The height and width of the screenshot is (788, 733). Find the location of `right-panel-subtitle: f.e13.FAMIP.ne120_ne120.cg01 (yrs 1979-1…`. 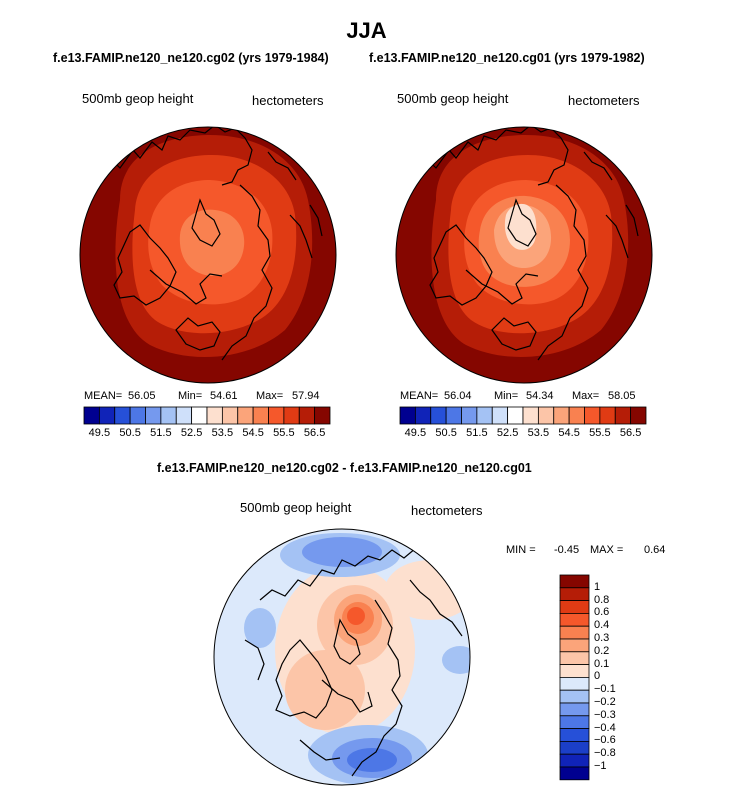

right-panel-subtitle: f.e13.FAMIP.ne120_ne120.cg01 (yrs 1979-1… is located at coordinates (507, 58).